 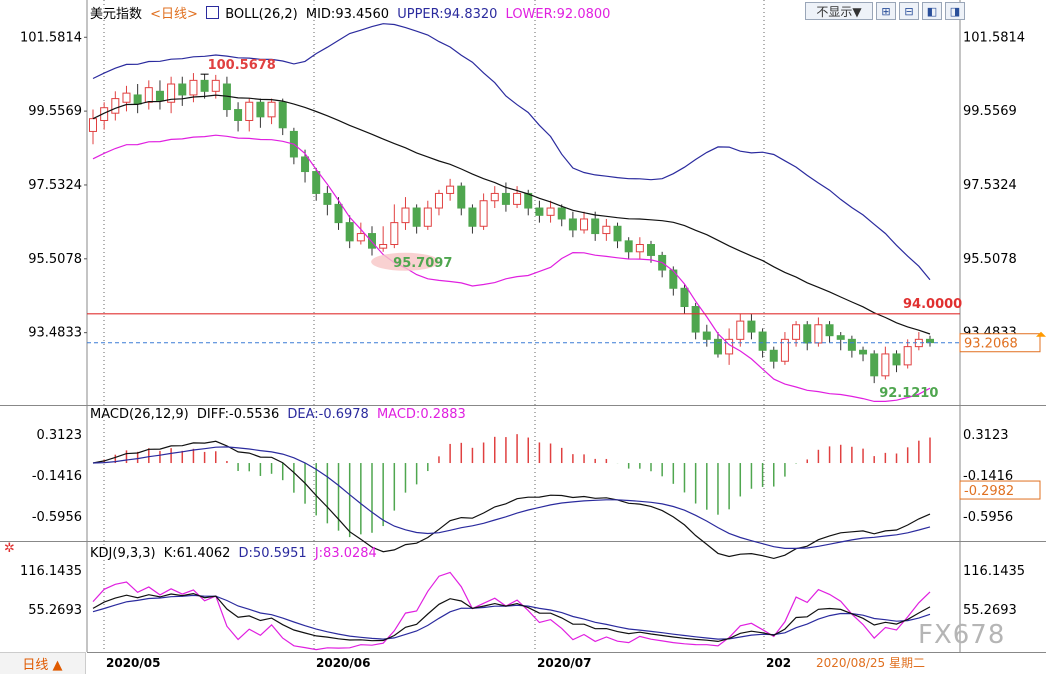 What do you see at coordinates (988, 476) in the screenshot?
I see `macd-tick-label-right: -0.1416` at bounding box center [988, 476].